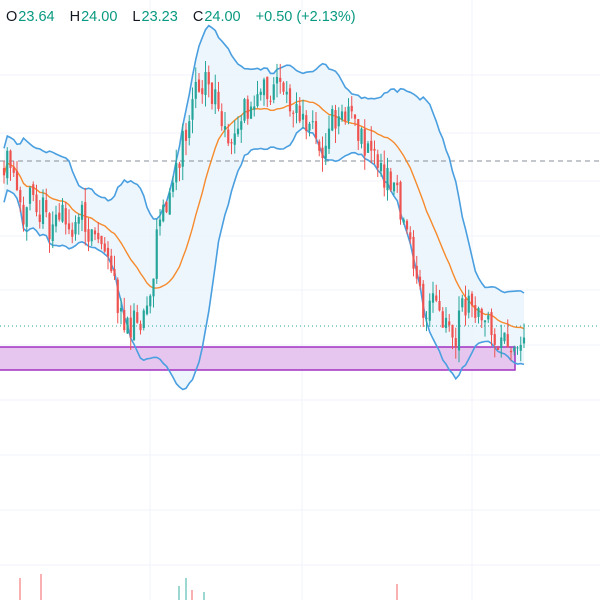  Describe the element at coordinates (136, 17) in the screenshot. I see `low-label: L` at that location.